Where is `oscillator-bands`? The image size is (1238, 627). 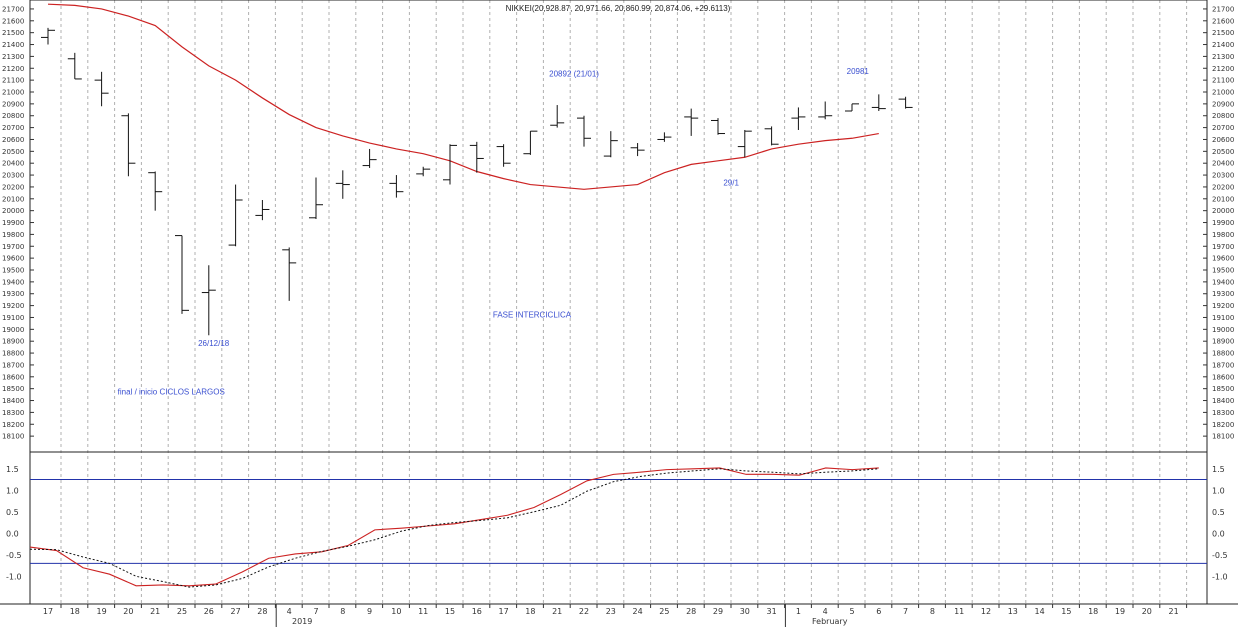
oscillator-bands is located at coordinates (618, 521).